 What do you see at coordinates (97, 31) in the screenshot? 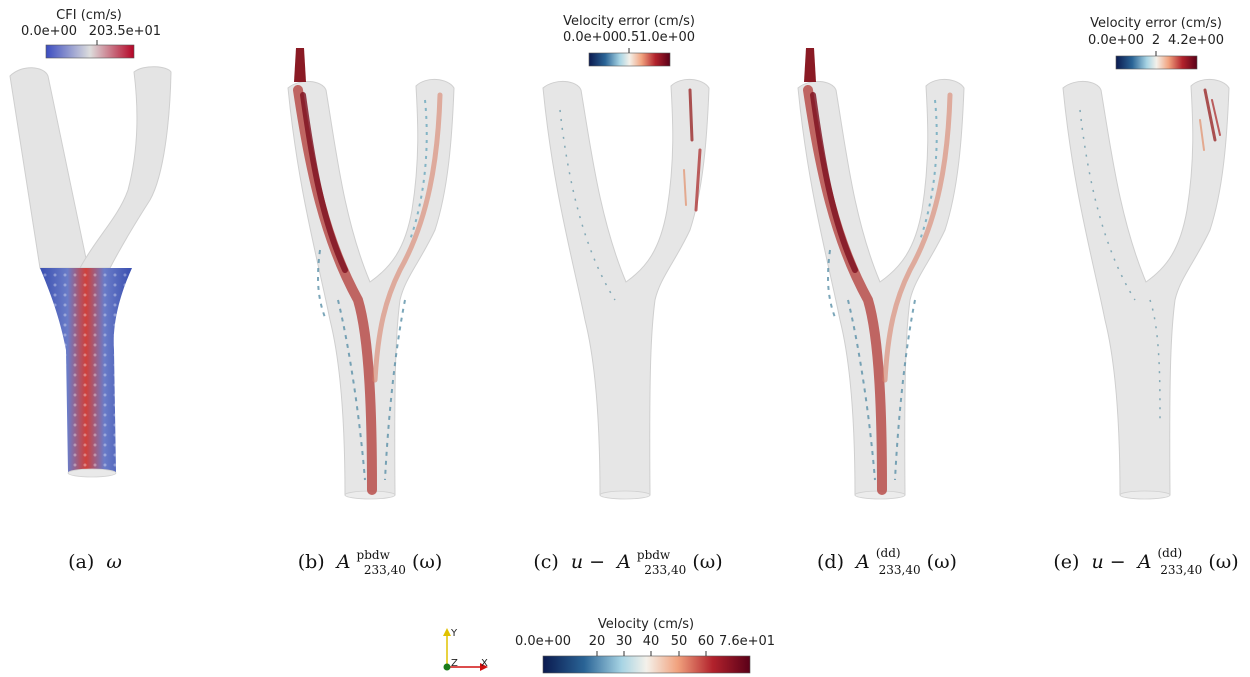
I see `panel-a-tick-mid: 20` at bounding box center [97, 31].